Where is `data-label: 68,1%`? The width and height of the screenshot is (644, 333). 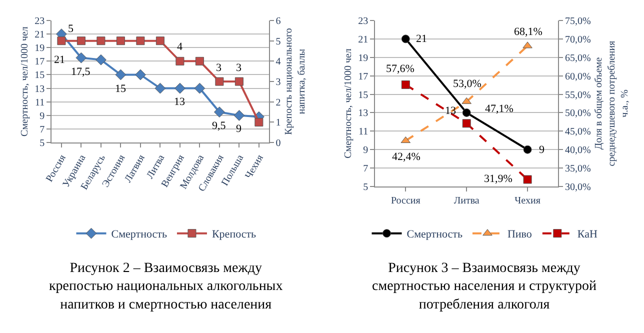 data-label: 68,1% is located at coordinates (528, 32).